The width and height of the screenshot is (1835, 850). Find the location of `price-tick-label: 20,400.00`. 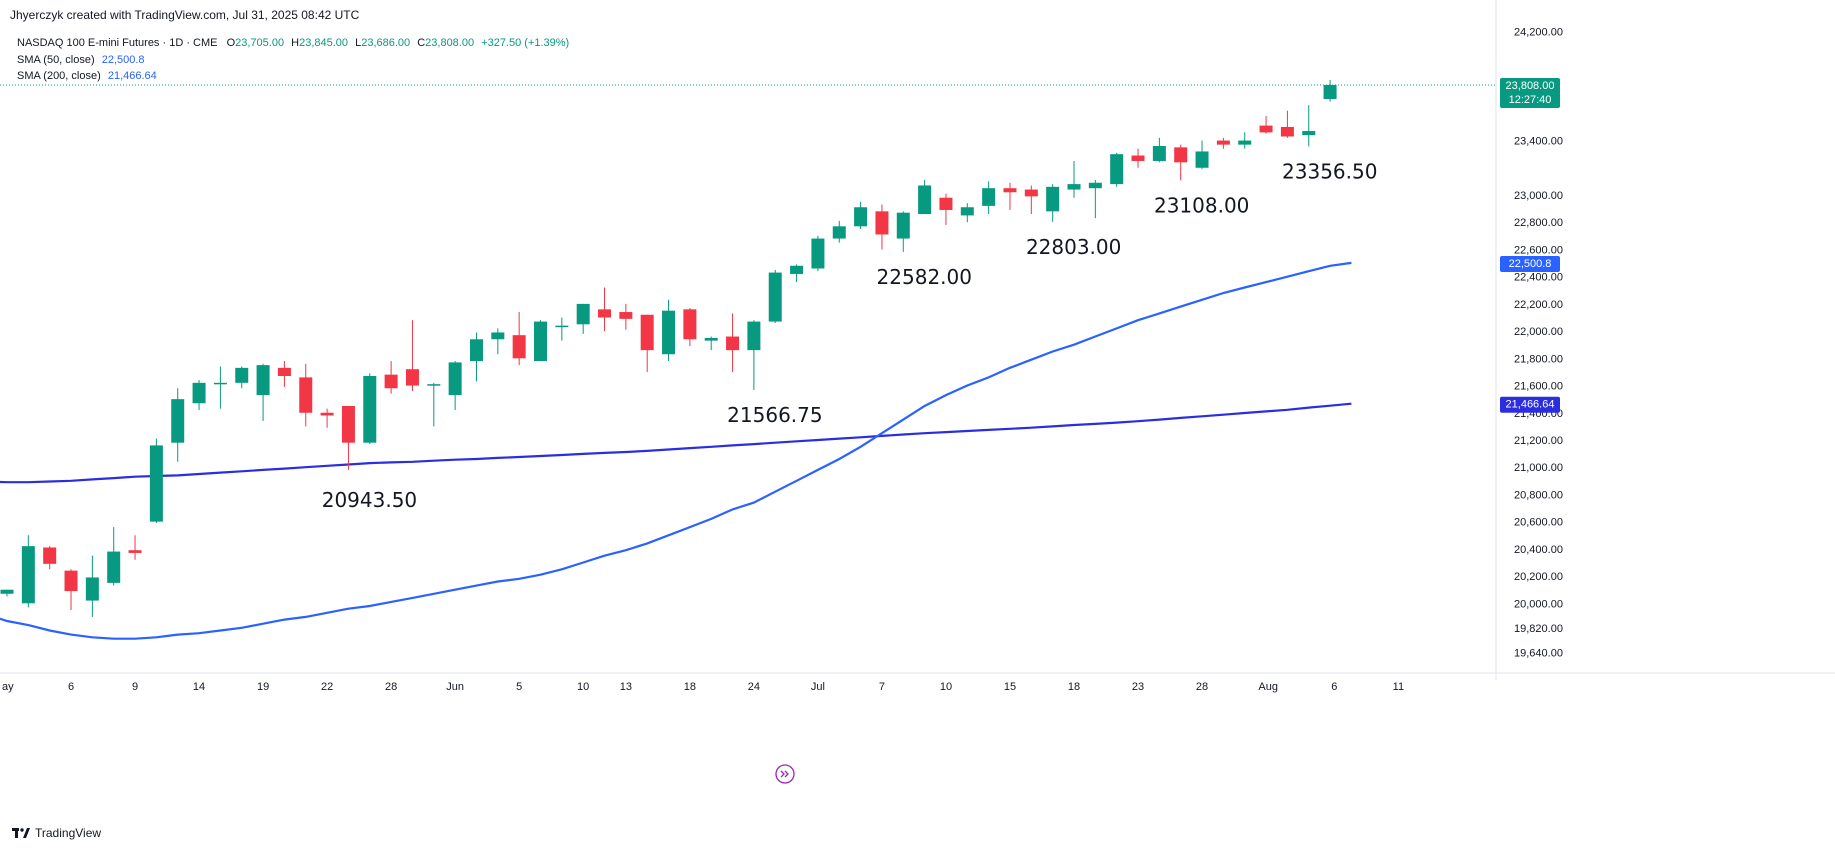

price-tick-label: 20,400.00 is located at coordinates (1538, 550).